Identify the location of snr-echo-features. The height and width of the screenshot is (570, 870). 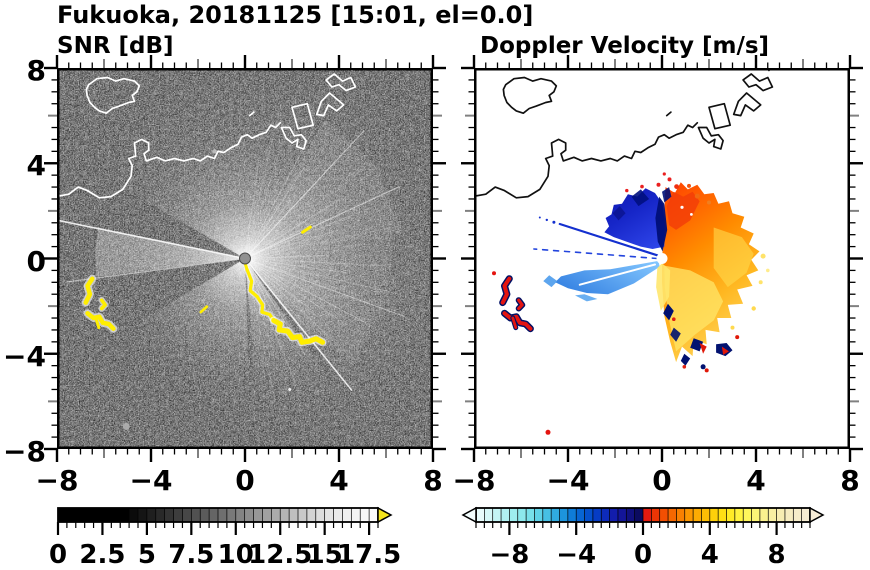
(204, 289).